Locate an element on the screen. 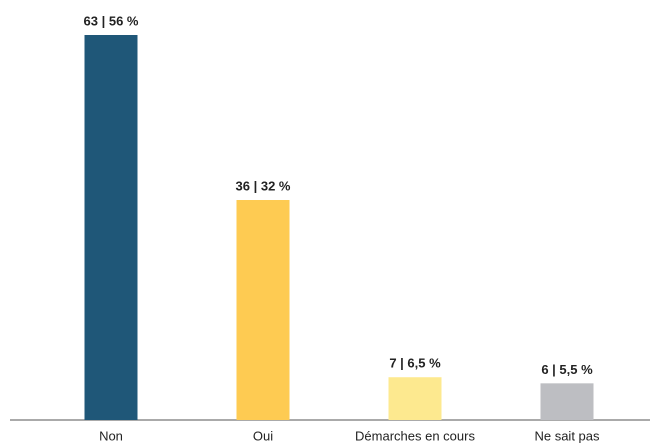 The width and height of the screenshot is (662, 445). value-label: 7 | 6,5 % is located at coordinates (415, 363).